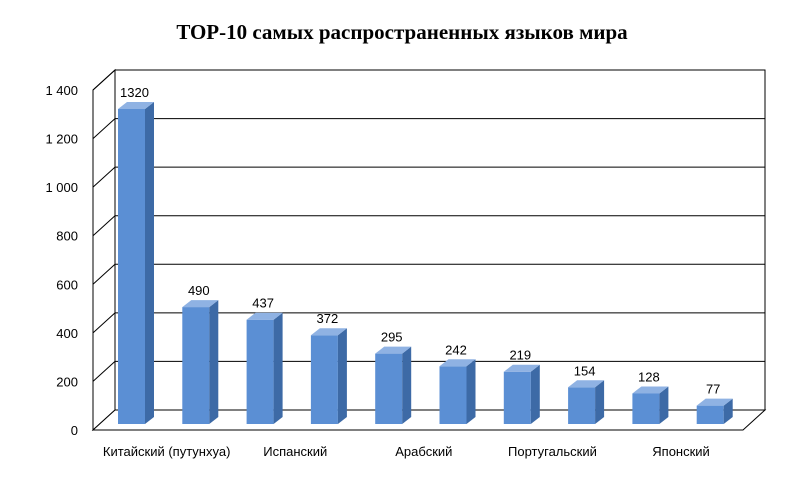 The width and height of the screenshot is (804, 497). I want to click on data-label: 490, so click(199, 290).